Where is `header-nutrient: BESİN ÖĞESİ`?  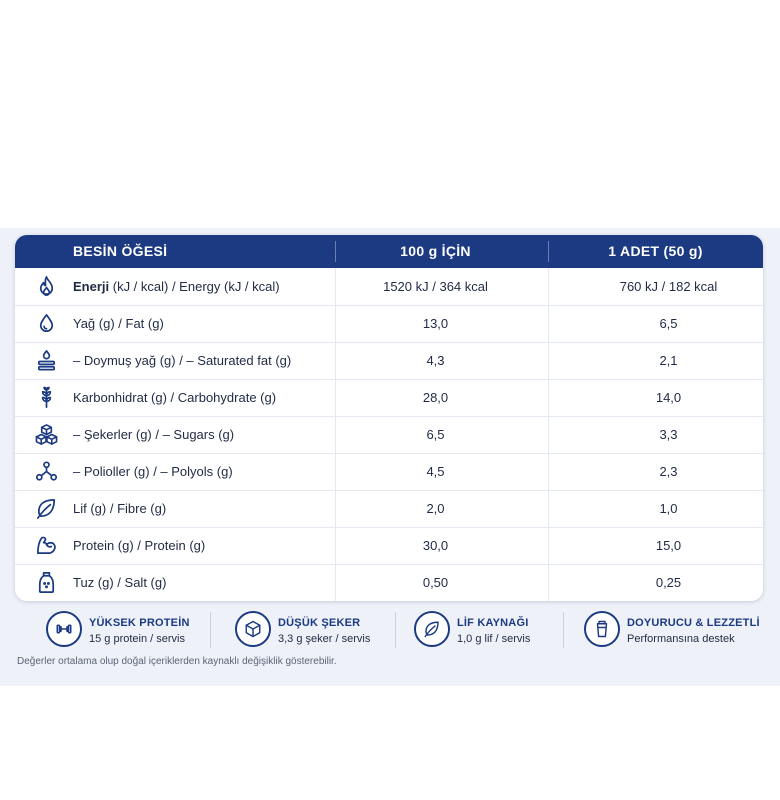 header-nutrient: BESİN ÖĞESİ is located at coordinates (120, 251).